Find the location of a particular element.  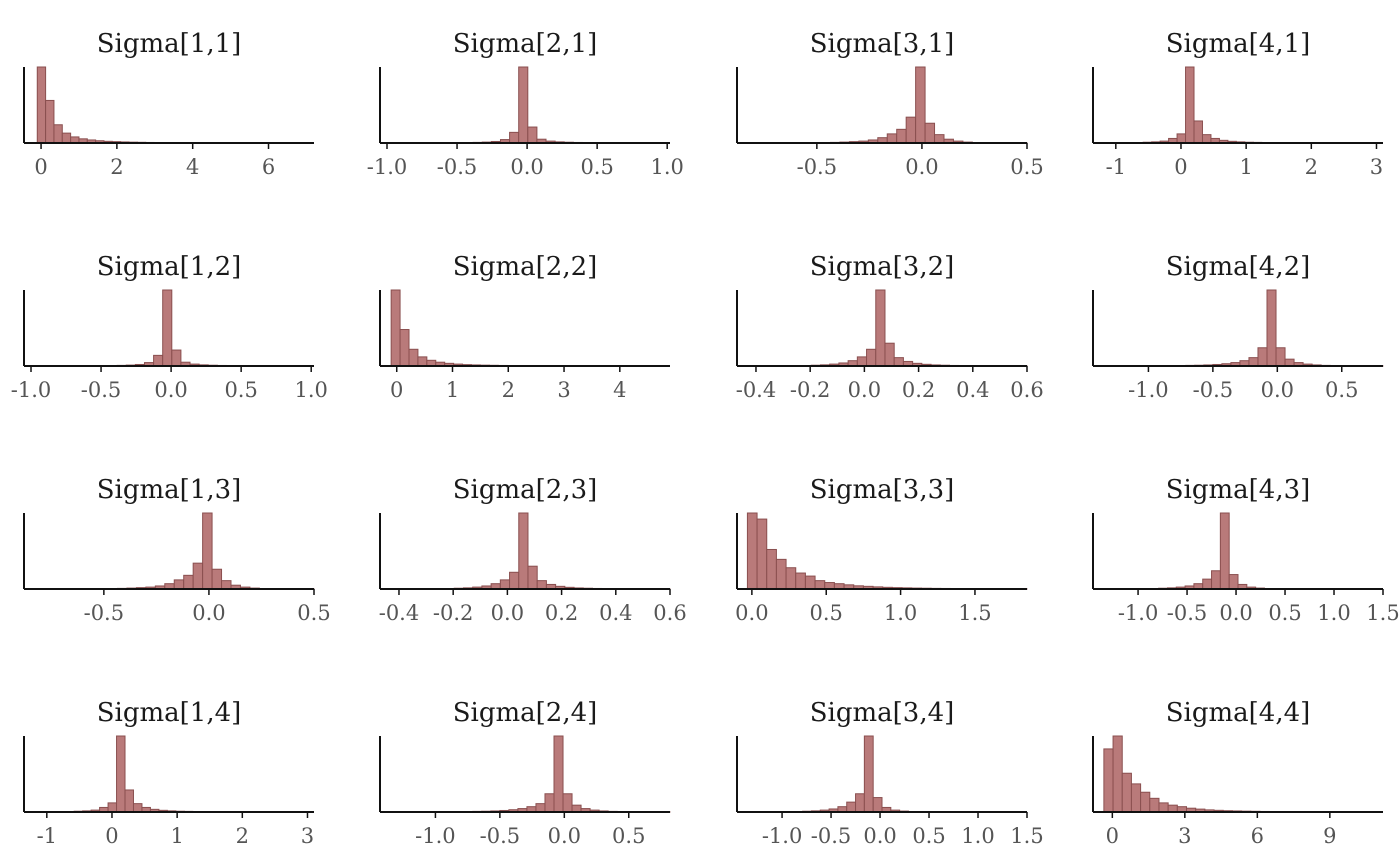

panel-title: Sigma[4,4] is located at coordinates (1238, 713).